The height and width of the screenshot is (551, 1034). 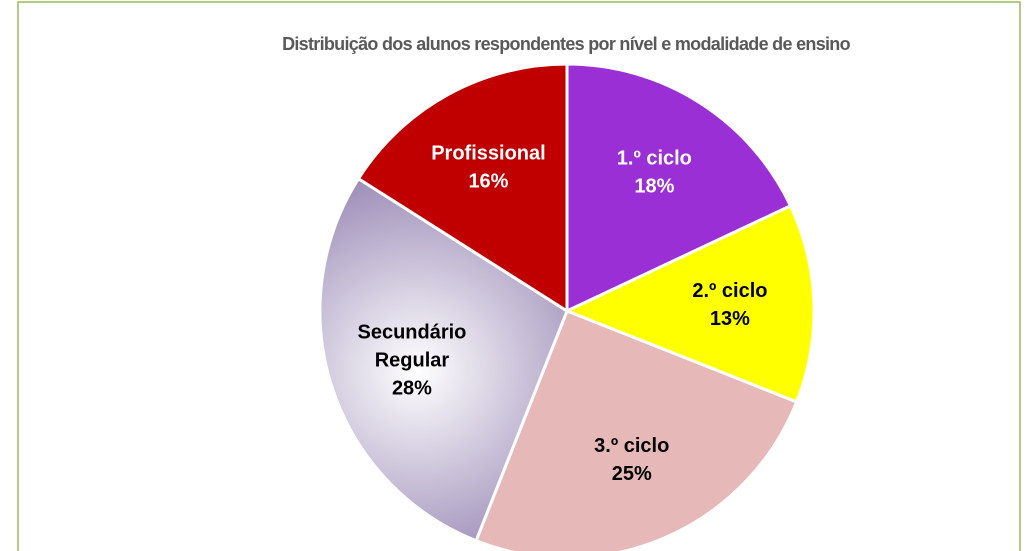 I want to click on slice-value-label: 13%, so click(x=730, y=319).